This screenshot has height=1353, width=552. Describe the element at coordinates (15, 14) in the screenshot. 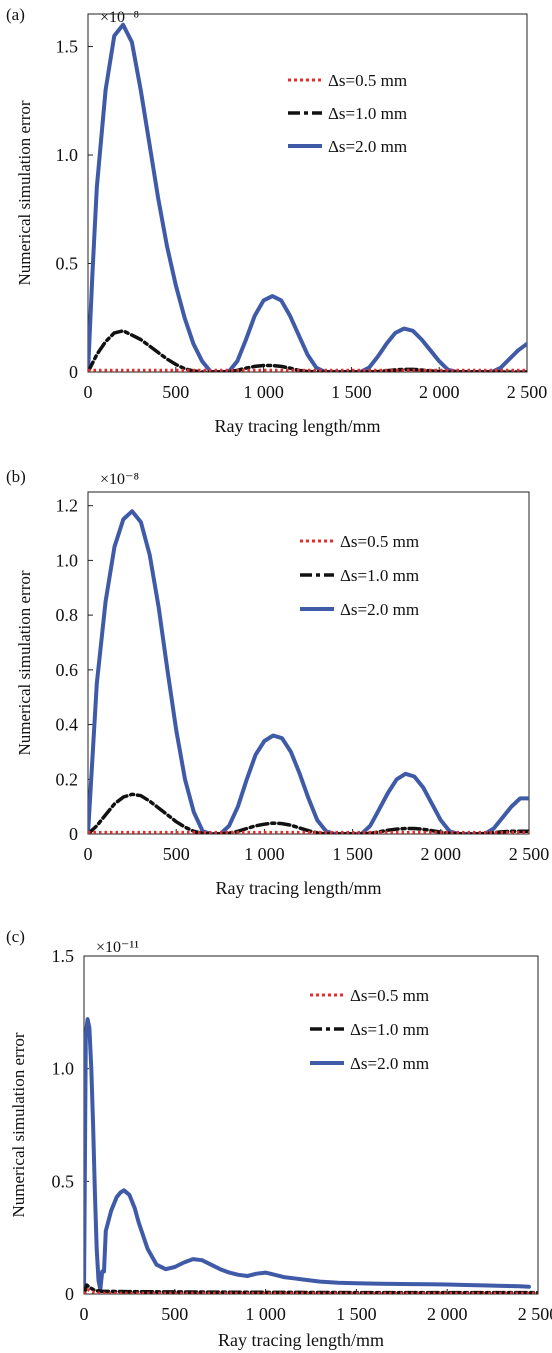

I see `panel-label: (a)` at that location.